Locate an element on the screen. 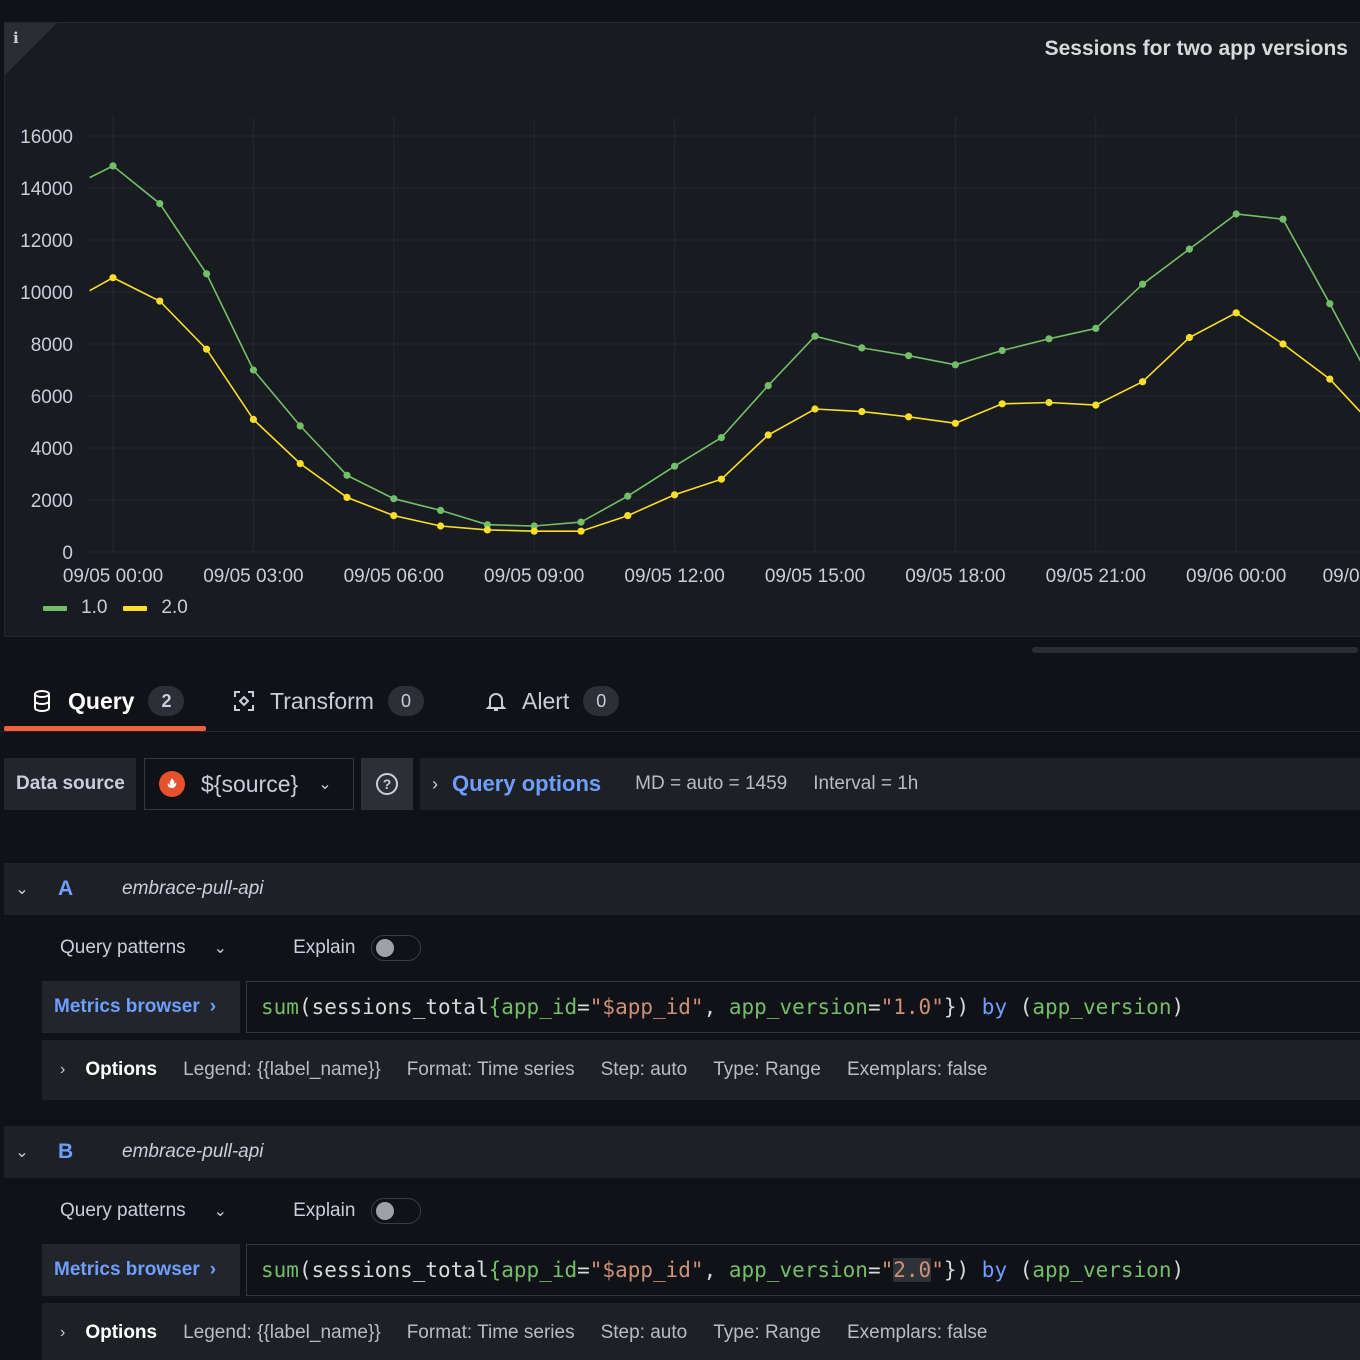 This screenshot has height=1360, width=1360. editor-tabs: Query 2 Transform 0 Alert 0 is located at coordinates (680, 702).